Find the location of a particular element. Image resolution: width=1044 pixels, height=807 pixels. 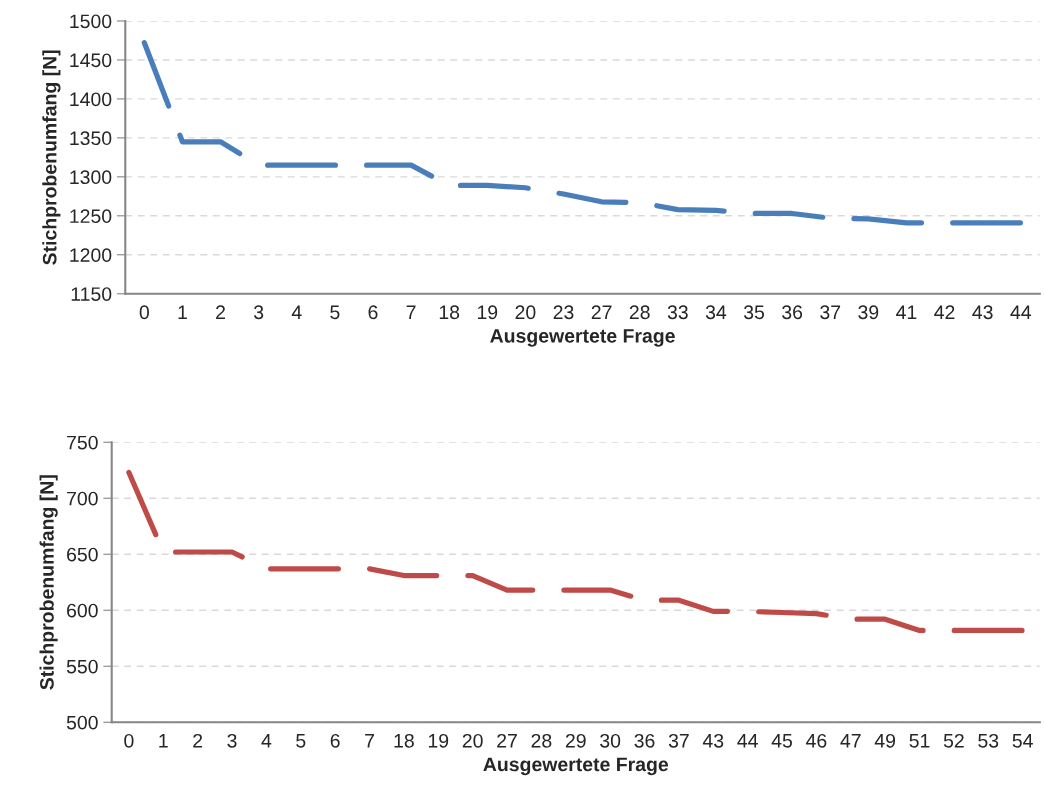

x-tick-label: 33 is located at coordinates (677, 312).